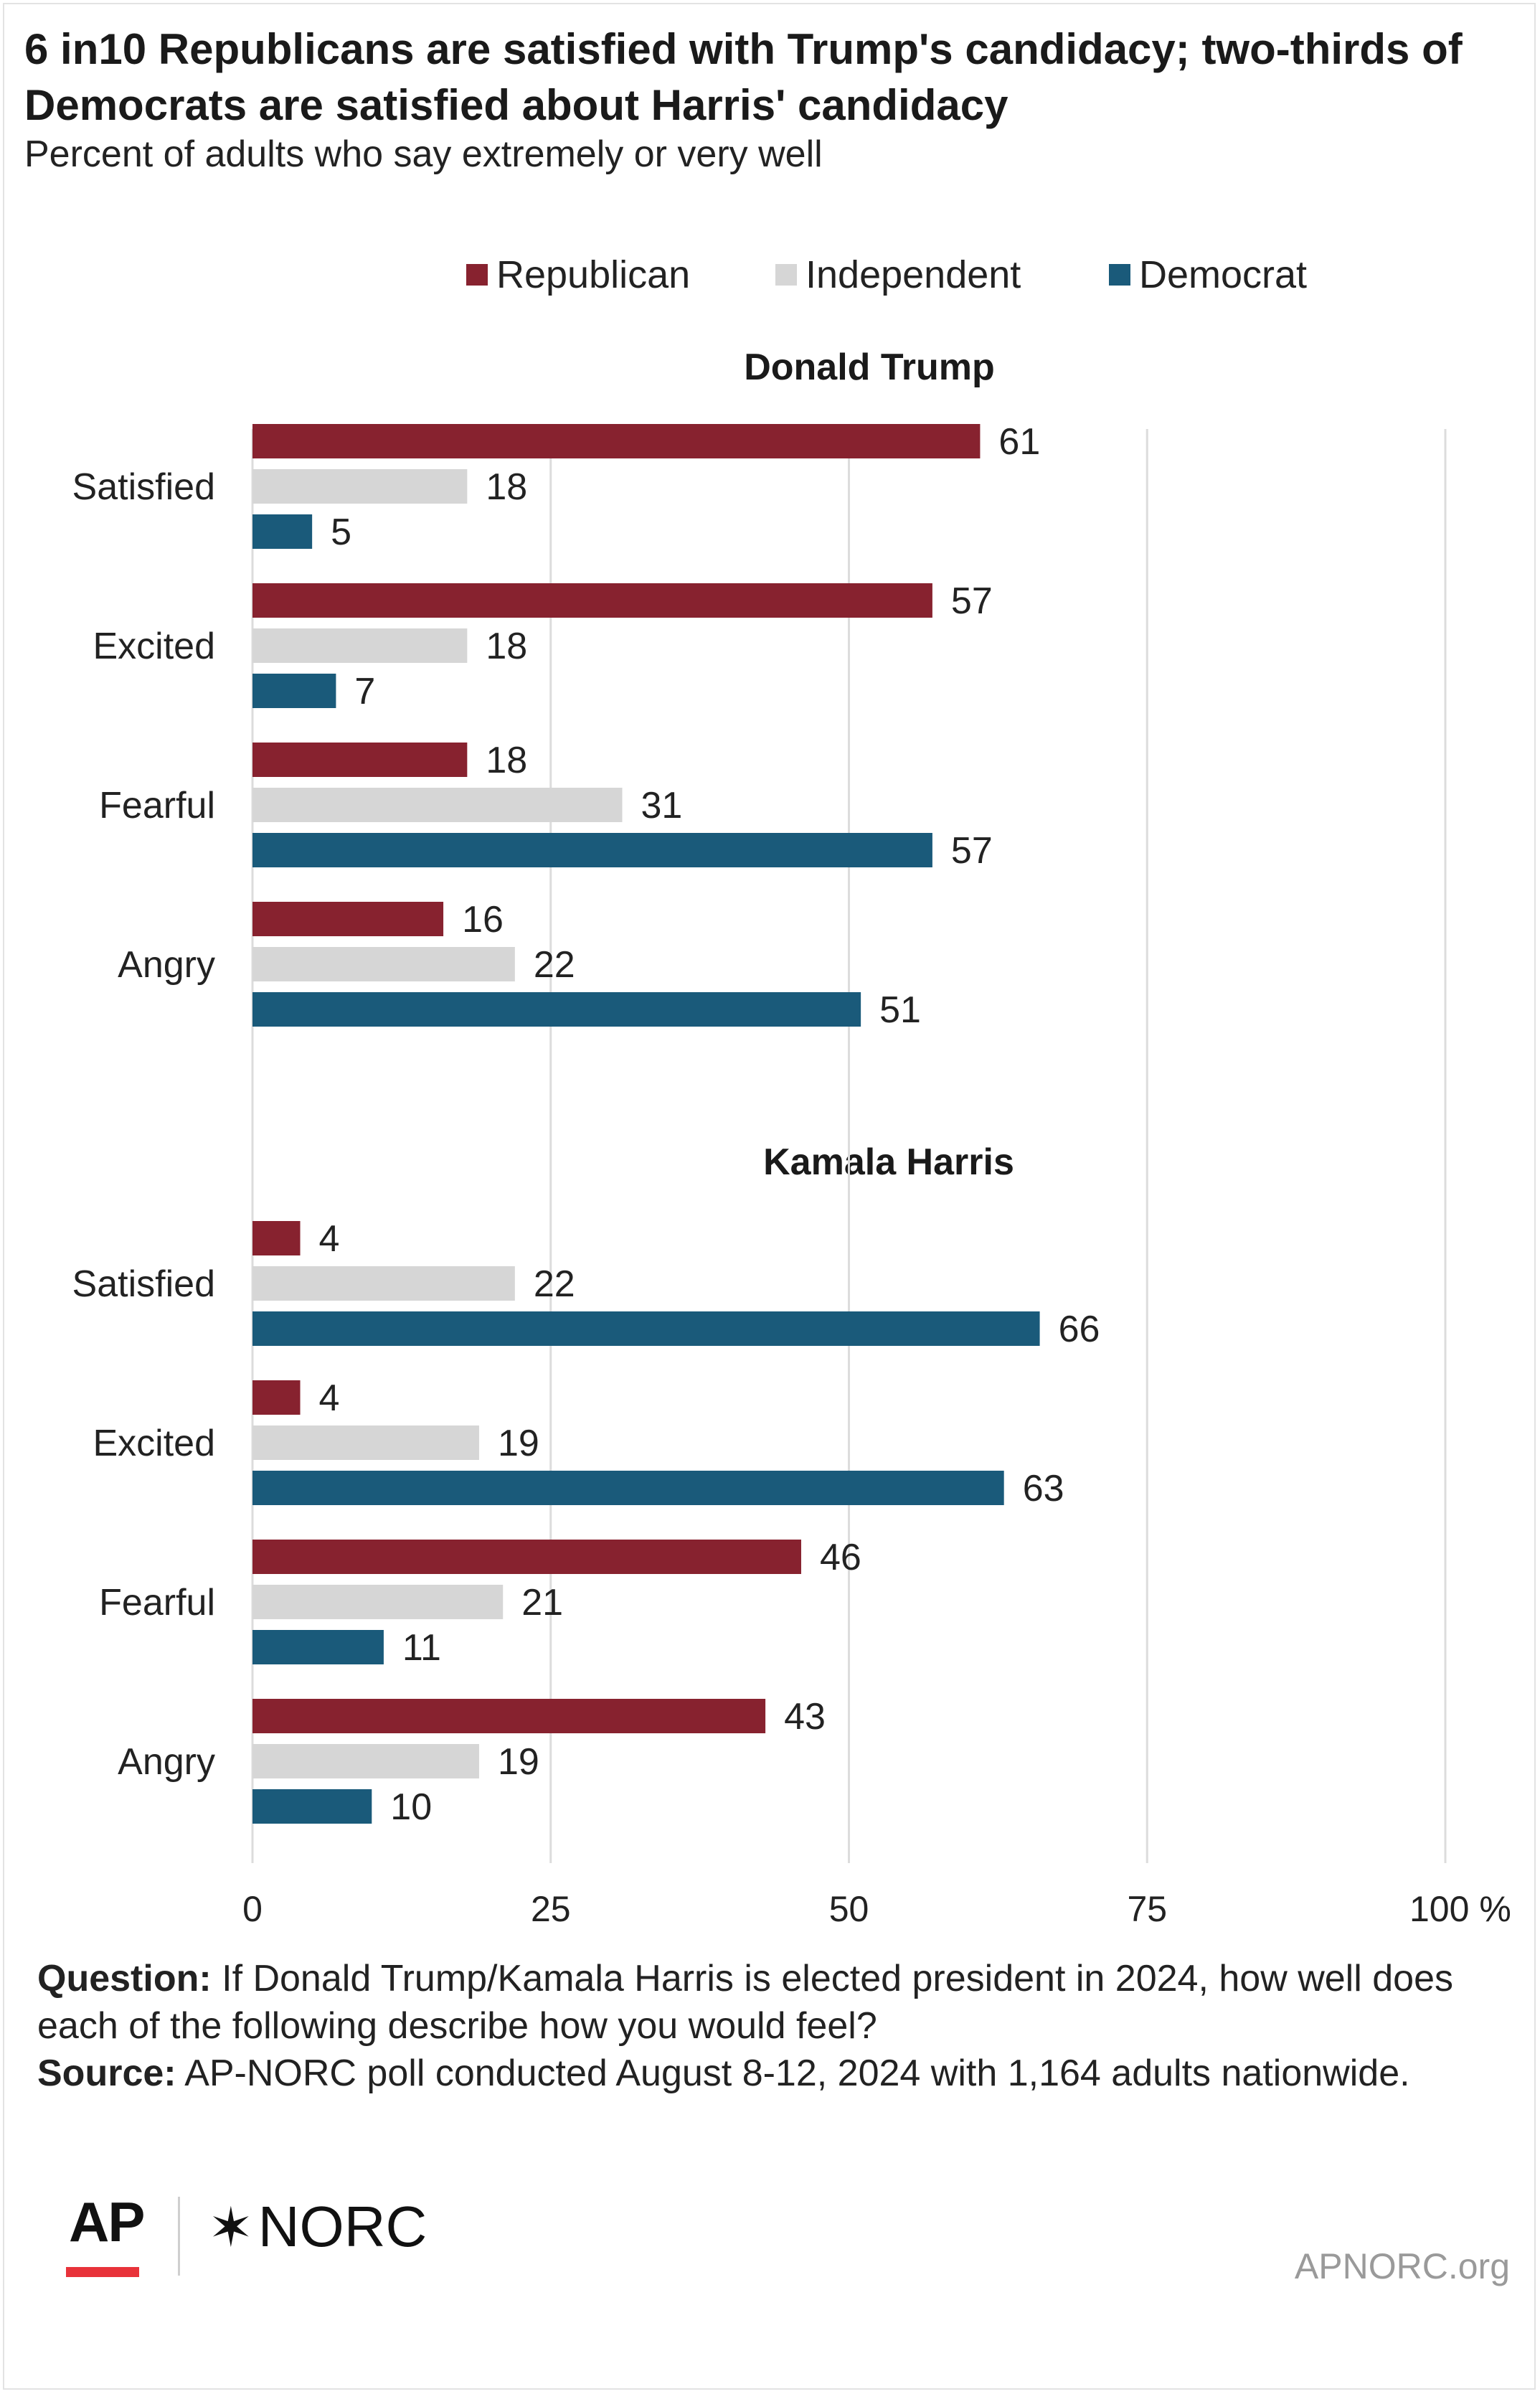 This screenshot has width=1540, height=2394. Describe the element at coordinates (1079, 1330) in the screenshot. I see `data-label: 66` at that location.